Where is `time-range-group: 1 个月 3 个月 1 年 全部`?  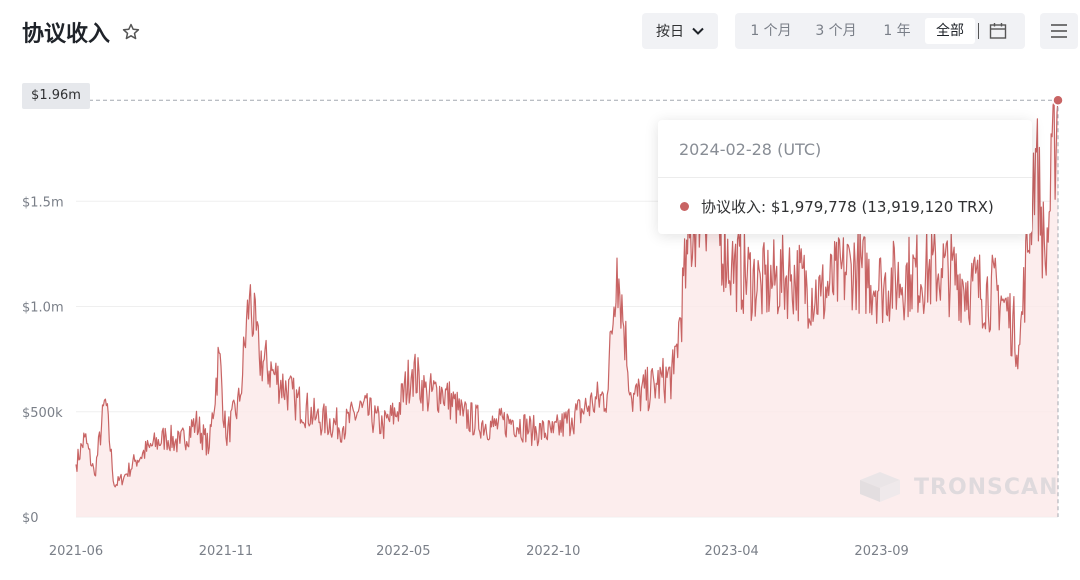 time-range-group: 1 个月 3 个月 1 年 全部 is located at coordinates (880, 31).